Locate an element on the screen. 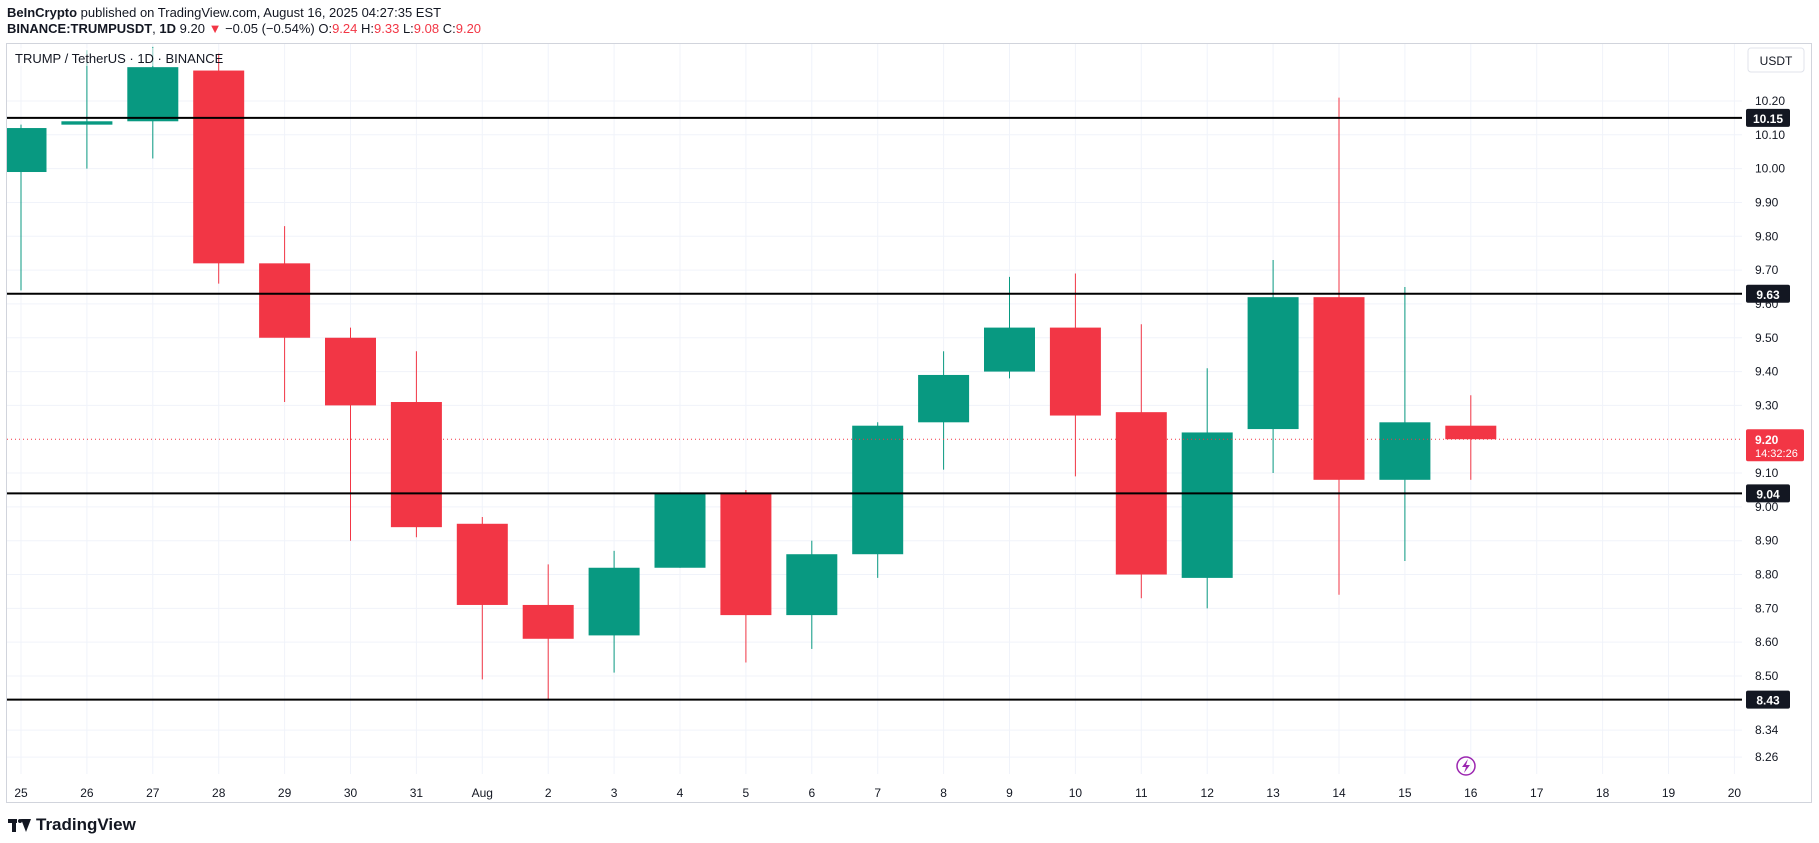  y-tick-label: 9.00 is located at coordinates (1767, 507).